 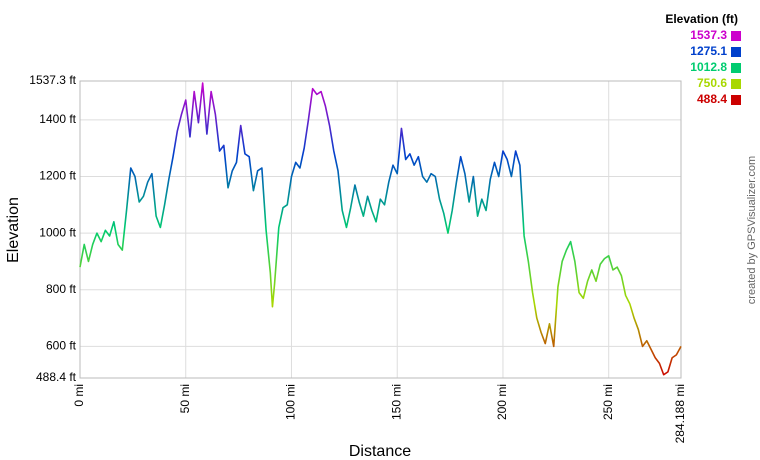 I want to click on x-axis-title: Distance, so click(x=380, y=451).